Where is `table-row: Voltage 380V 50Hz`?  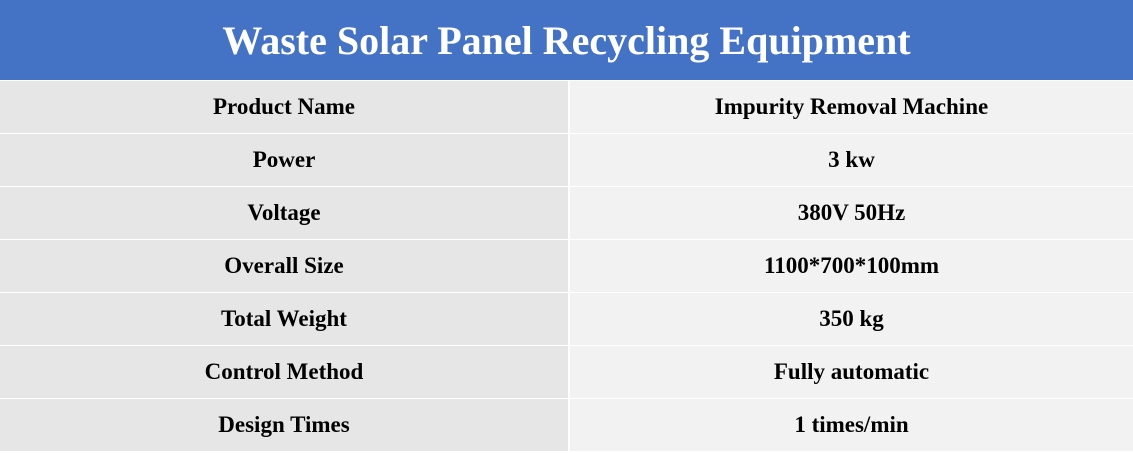
table-row: Voltage 380V 50Hz is located at coordinates (566, 213).